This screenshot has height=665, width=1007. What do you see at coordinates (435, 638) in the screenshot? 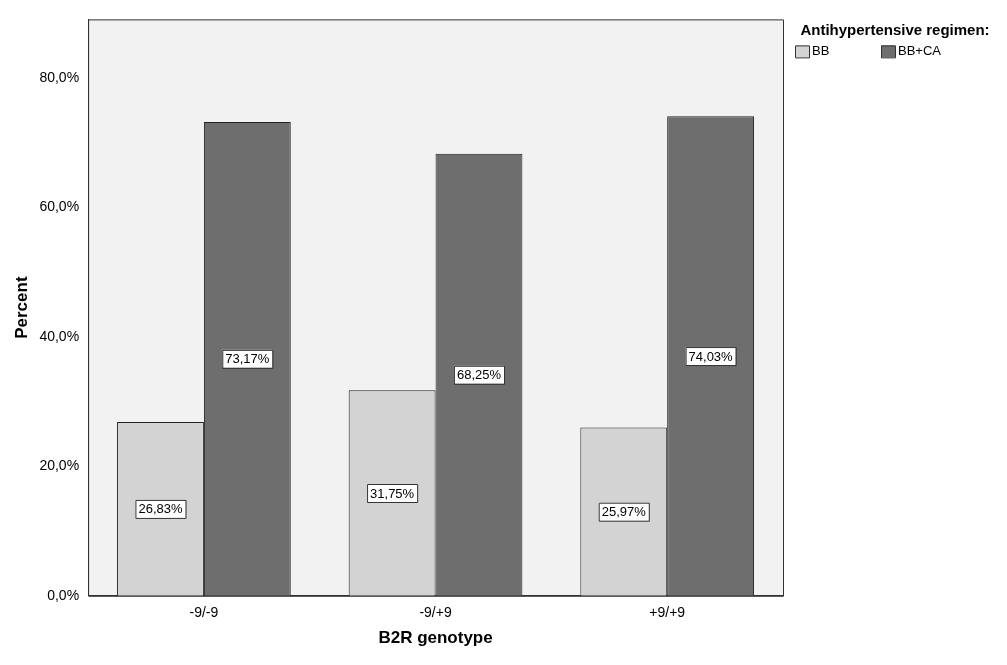
I see `x-axis-title: B2R genotype` at bounding box center [435, 638].